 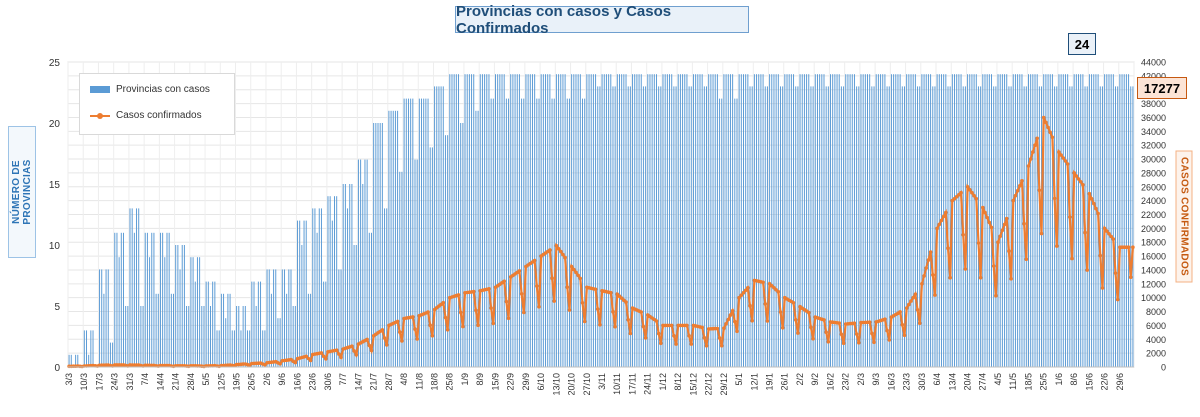 I want to click on y-tick-right: 16000, so click(x=1153, y=257).